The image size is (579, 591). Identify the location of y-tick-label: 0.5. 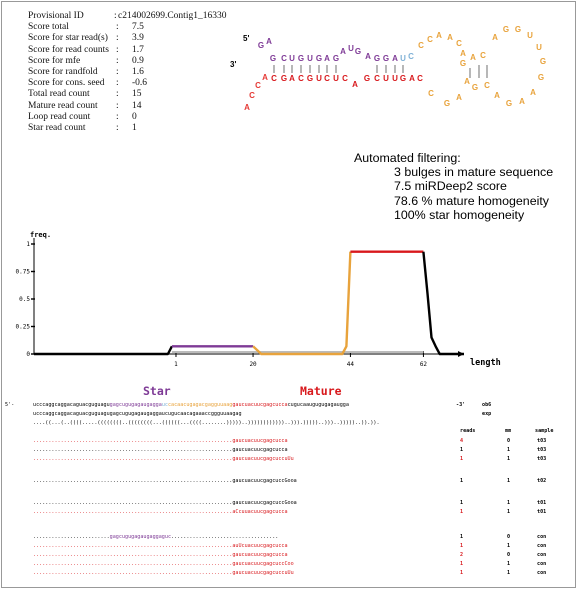
(24, 299).